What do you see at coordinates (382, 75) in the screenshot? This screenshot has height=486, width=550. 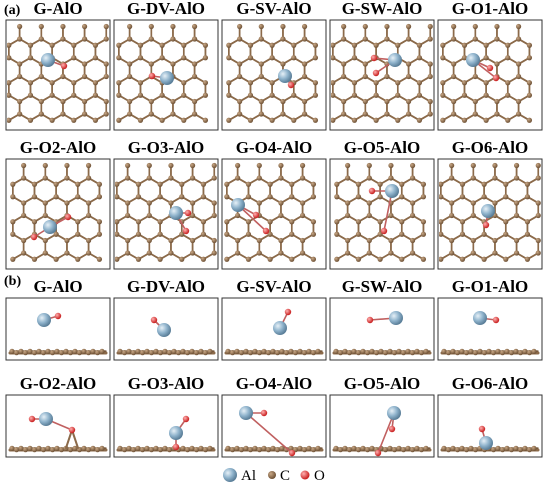 I see `panel-frame` at bounding box center [382, 75].